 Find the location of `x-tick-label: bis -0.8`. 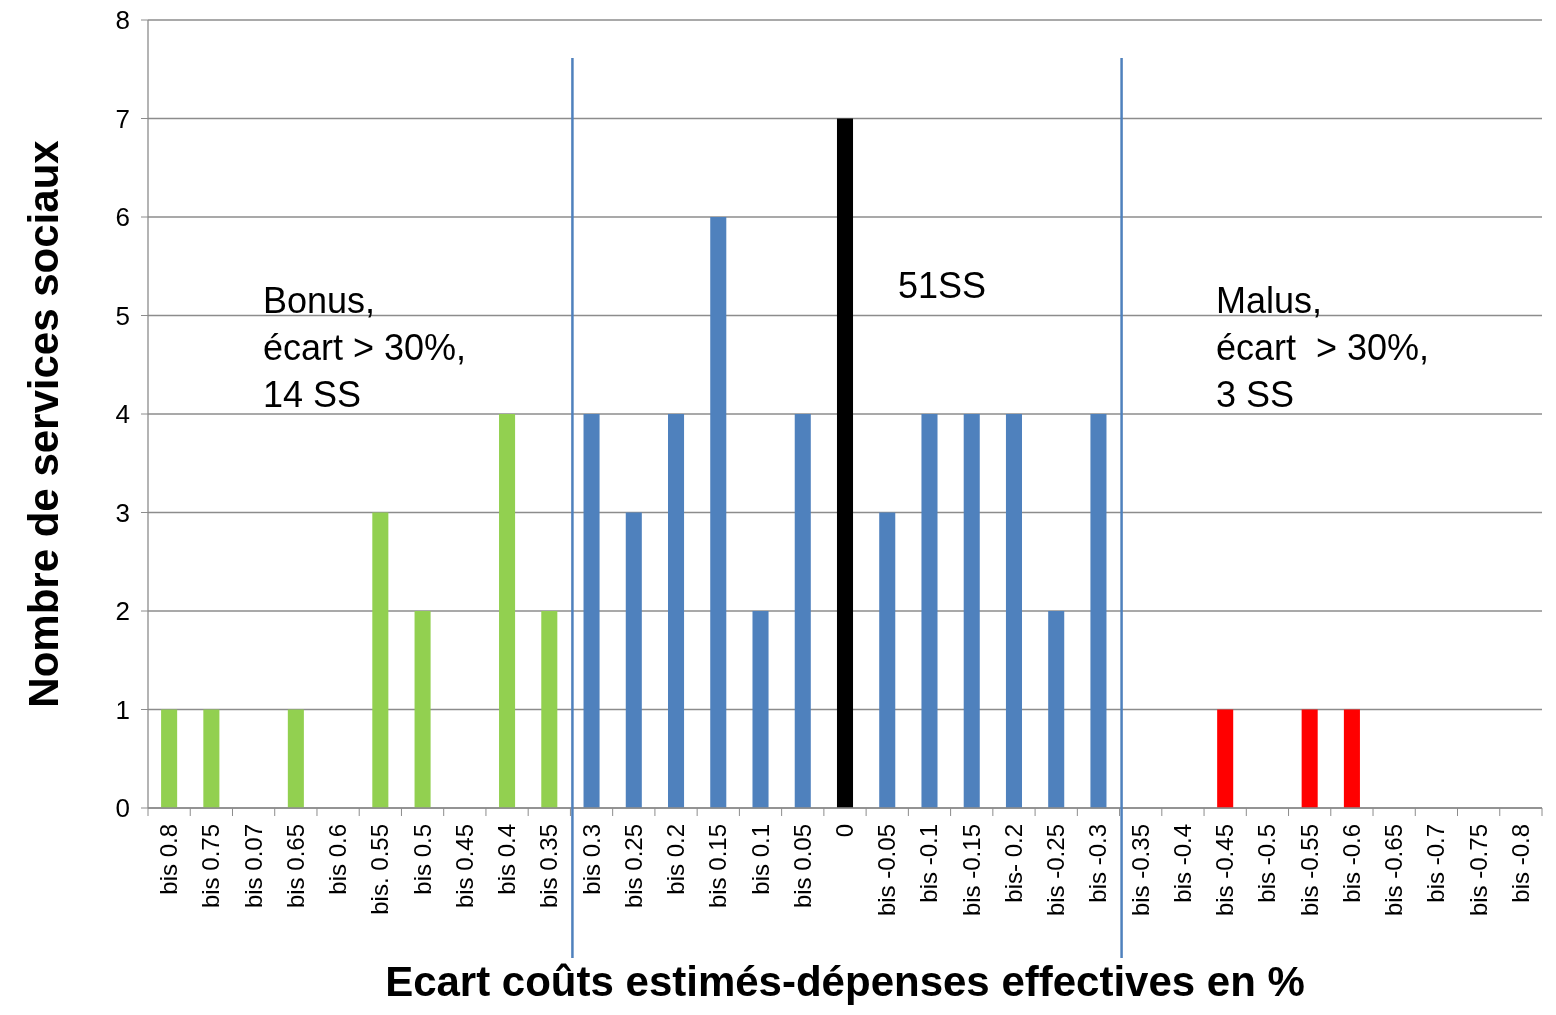

x-tick-label: bis -0.8 is located at coordinates (1520, 863).